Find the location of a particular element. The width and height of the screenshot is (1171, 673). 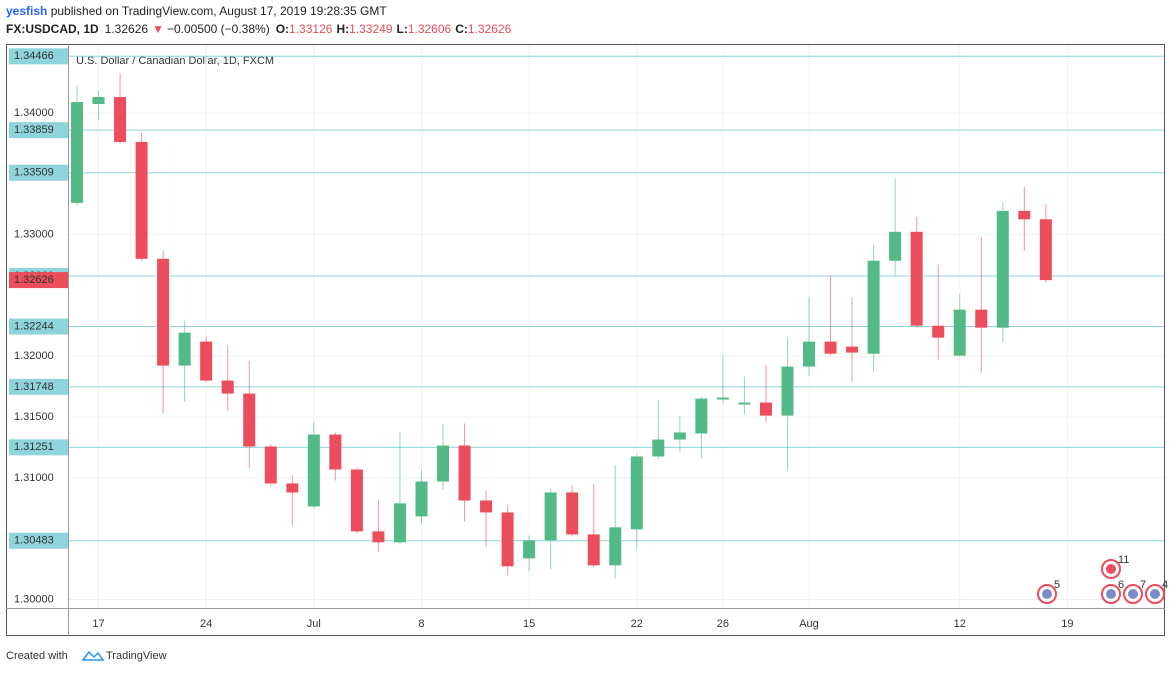

level-label: 1.31748 is located at coordinates (34, 387).